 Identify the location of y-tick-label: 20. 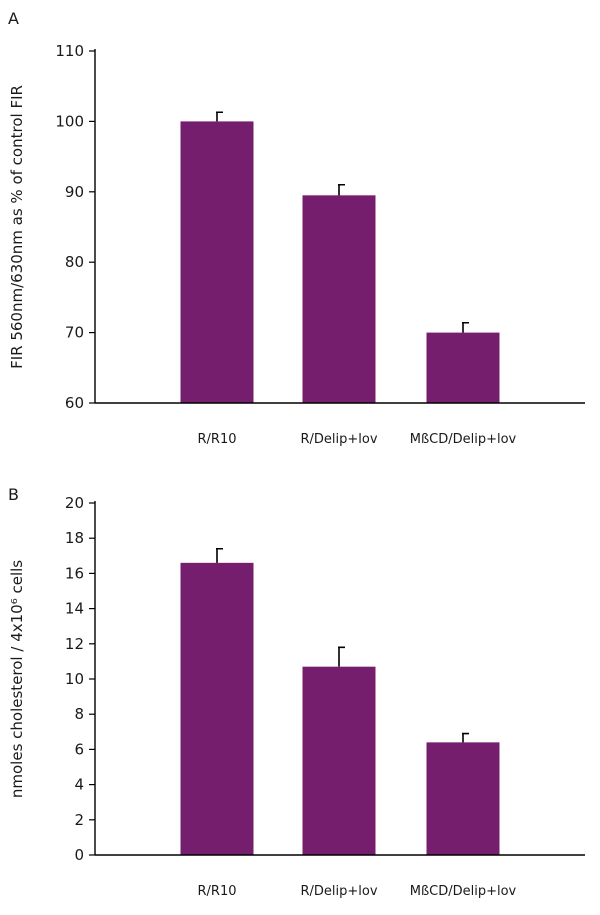
(74, 503).